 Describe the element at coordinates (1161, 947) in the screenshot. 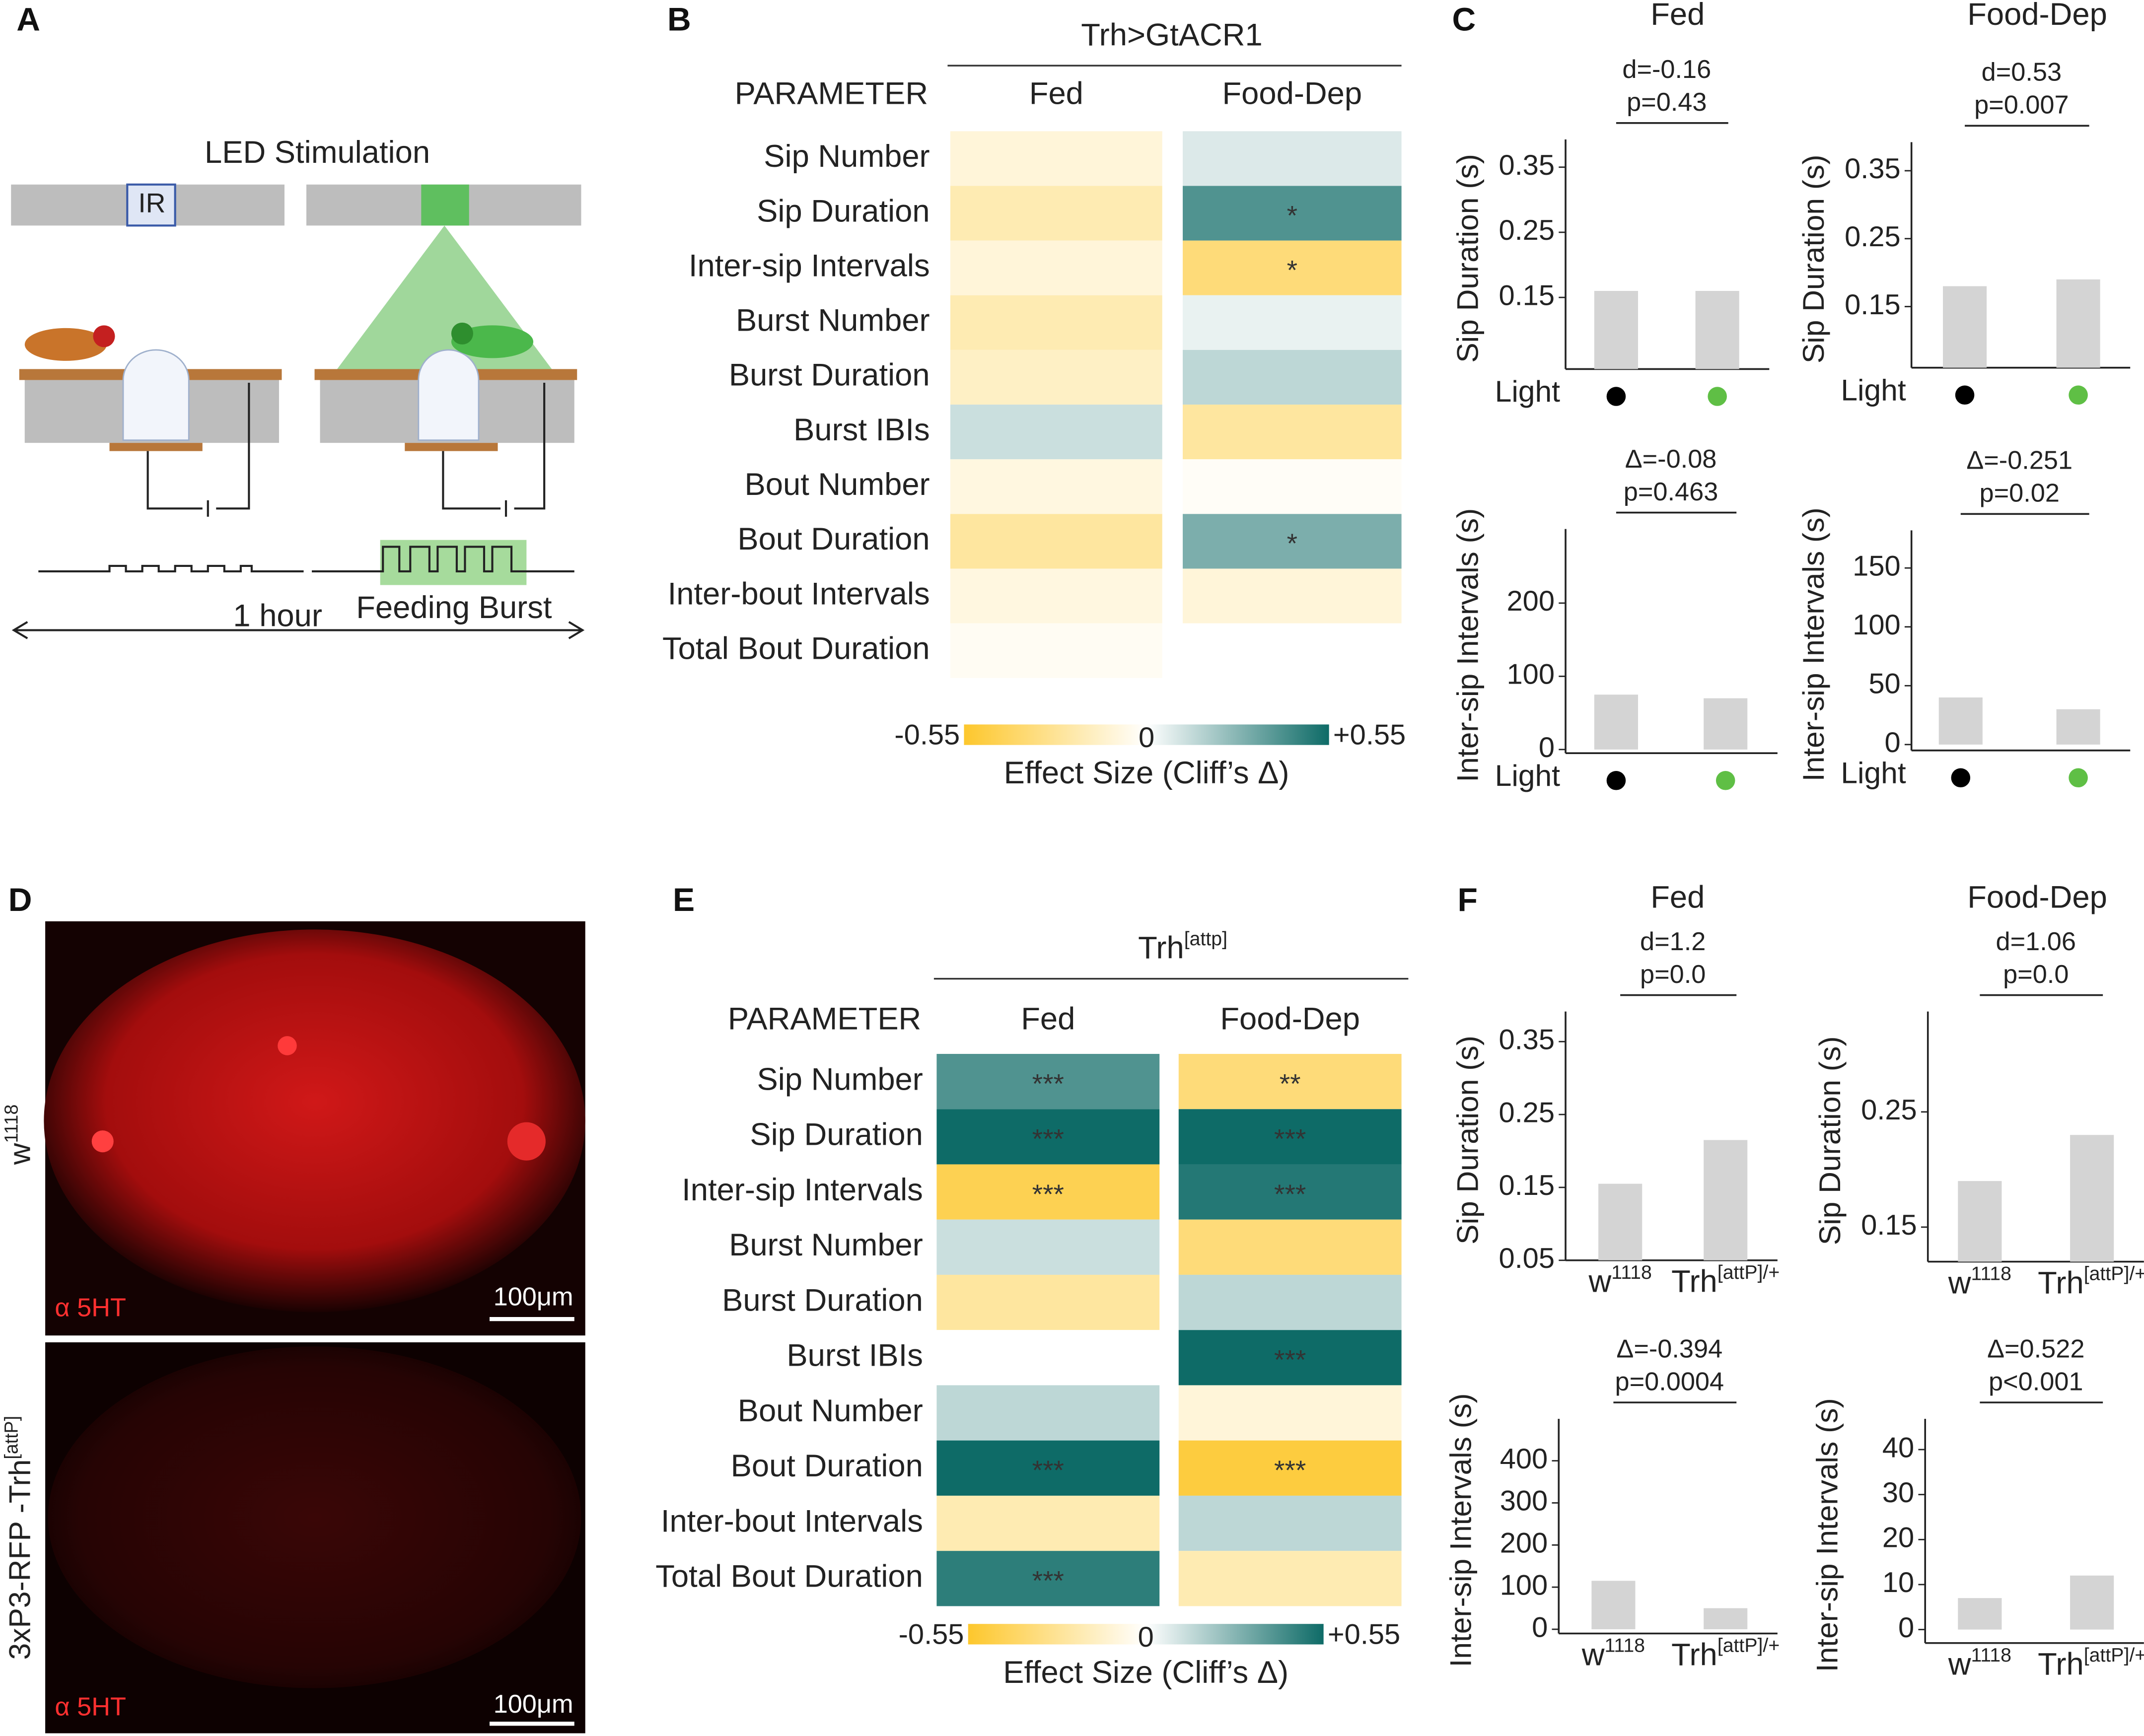

I see `genotype-base: Trh` at that location.